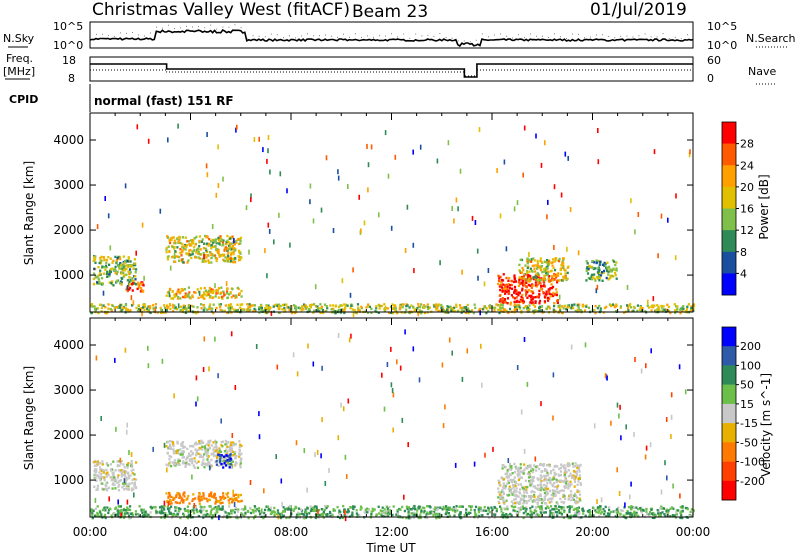 This screenshot has height=554, width=800. Describe the element at coordinates (771, 38) in the screenshot. I see `noise-right-label: N.Search` at that location.